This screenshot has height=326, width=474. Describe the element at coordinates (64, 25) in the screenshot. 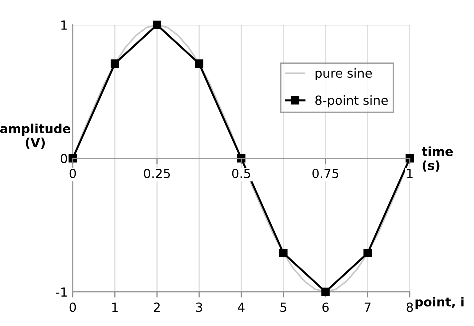

I see `y-tick-label: 1` at that location.